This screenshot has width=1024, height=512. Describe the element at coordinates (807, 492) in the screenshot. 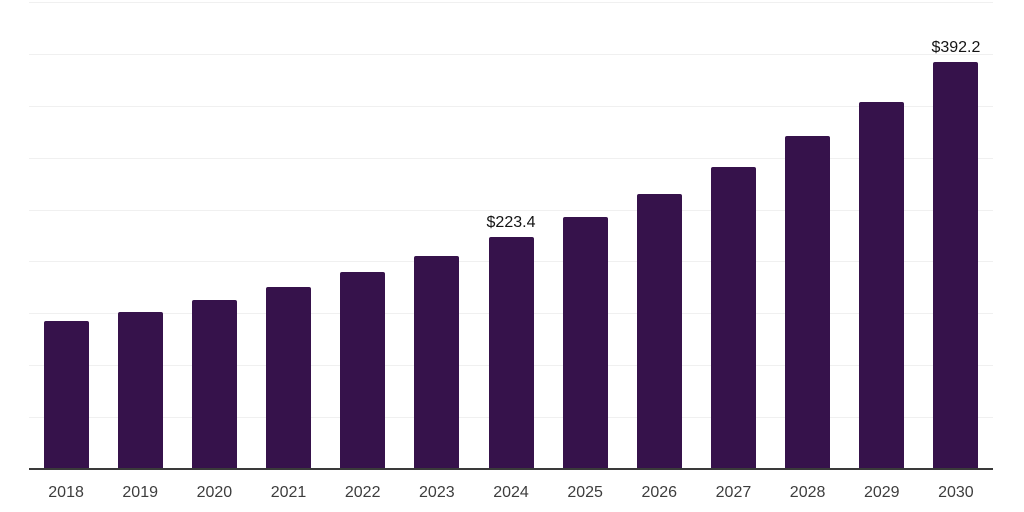

I see `x-tick-label-2028: 2028` at that location.